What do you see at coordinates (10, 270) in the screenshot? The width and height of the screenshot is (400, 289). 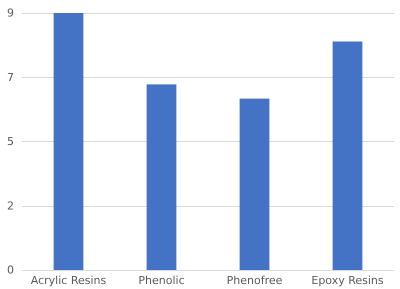 I see `y-tick-label: 0` at bounding box center [10, 270].